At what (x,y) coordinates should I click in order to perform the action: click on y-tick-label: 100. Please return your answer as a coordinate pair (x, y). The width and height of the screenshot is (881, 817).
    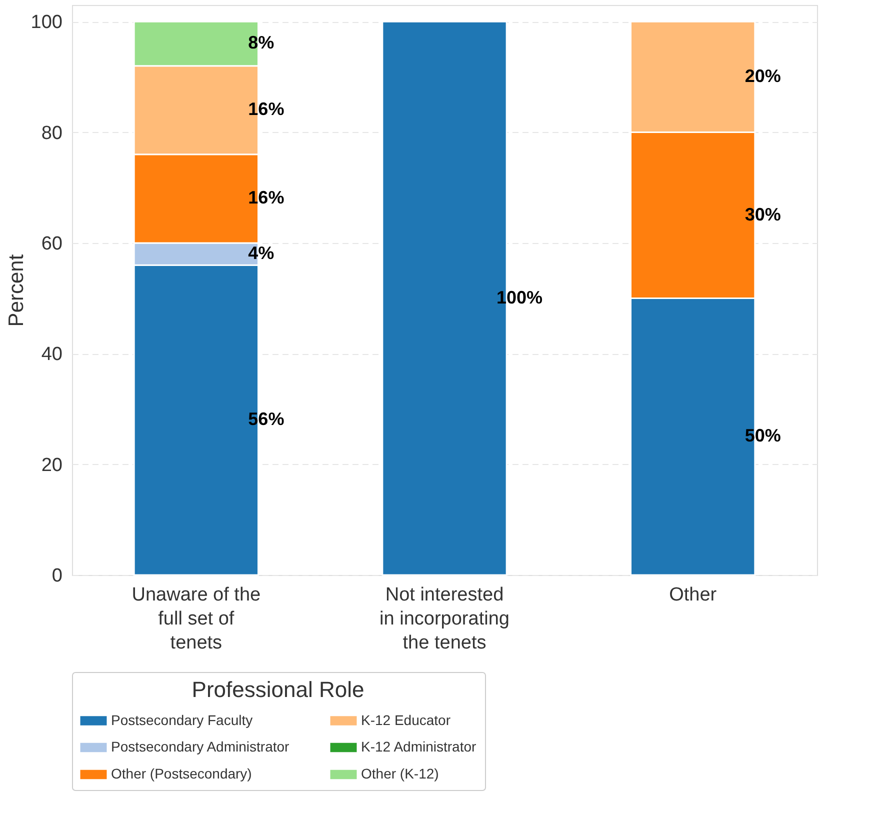
    Looking at the image, I should click on (46, 23).